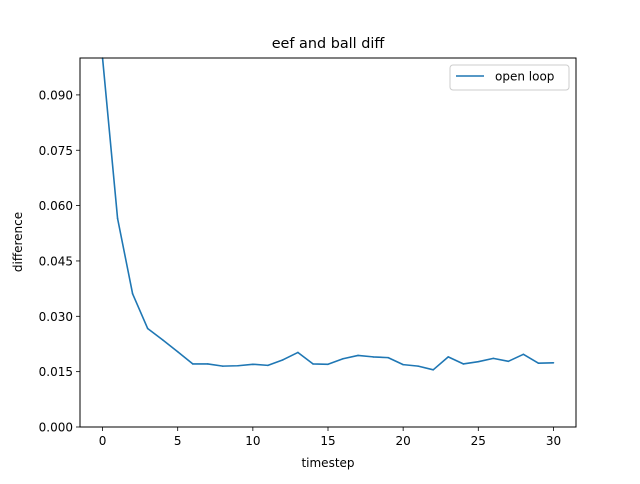  Describe the element at coordinates (103, 441) in the screenshot. I see `x-tick-label: 0` at that location.